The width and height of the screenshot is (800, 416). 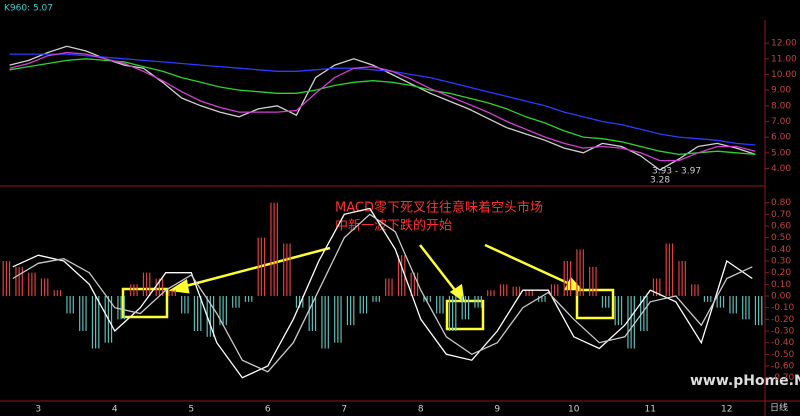 What do you see at coordinates (781, 122) in the screenshot?
I see `y-tick-label: 7.00` at bounding box center [781, 122].